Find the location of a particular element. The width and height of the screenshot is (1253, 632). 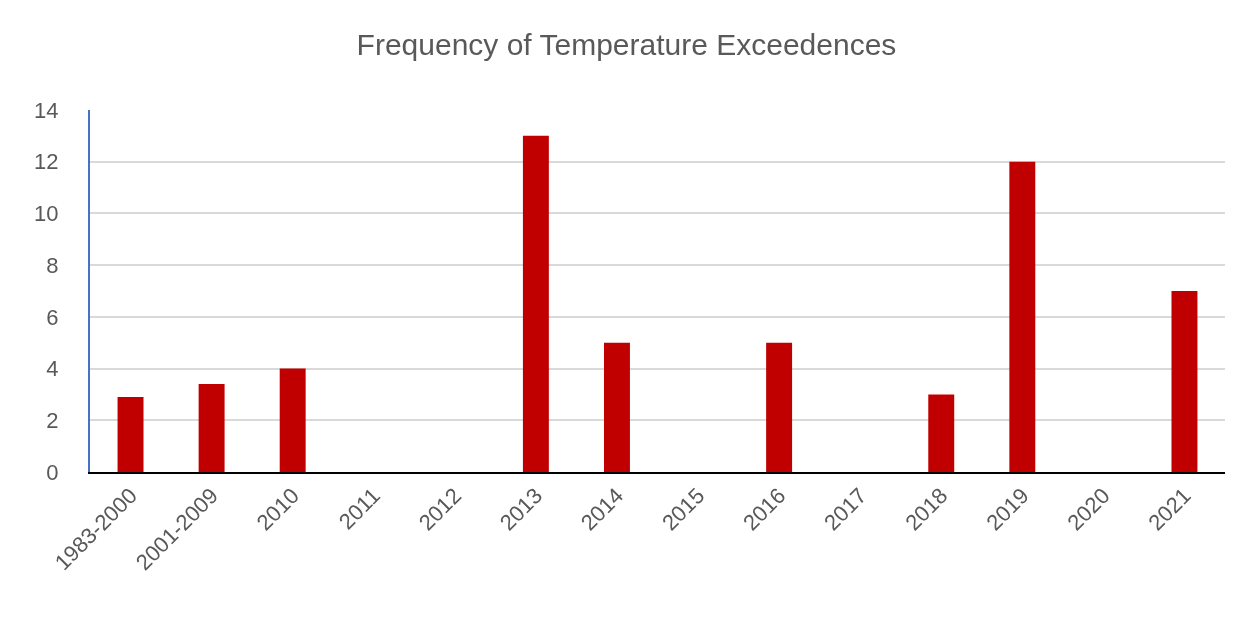

y-tick-label: 2 is located at coordinates (52, 420).